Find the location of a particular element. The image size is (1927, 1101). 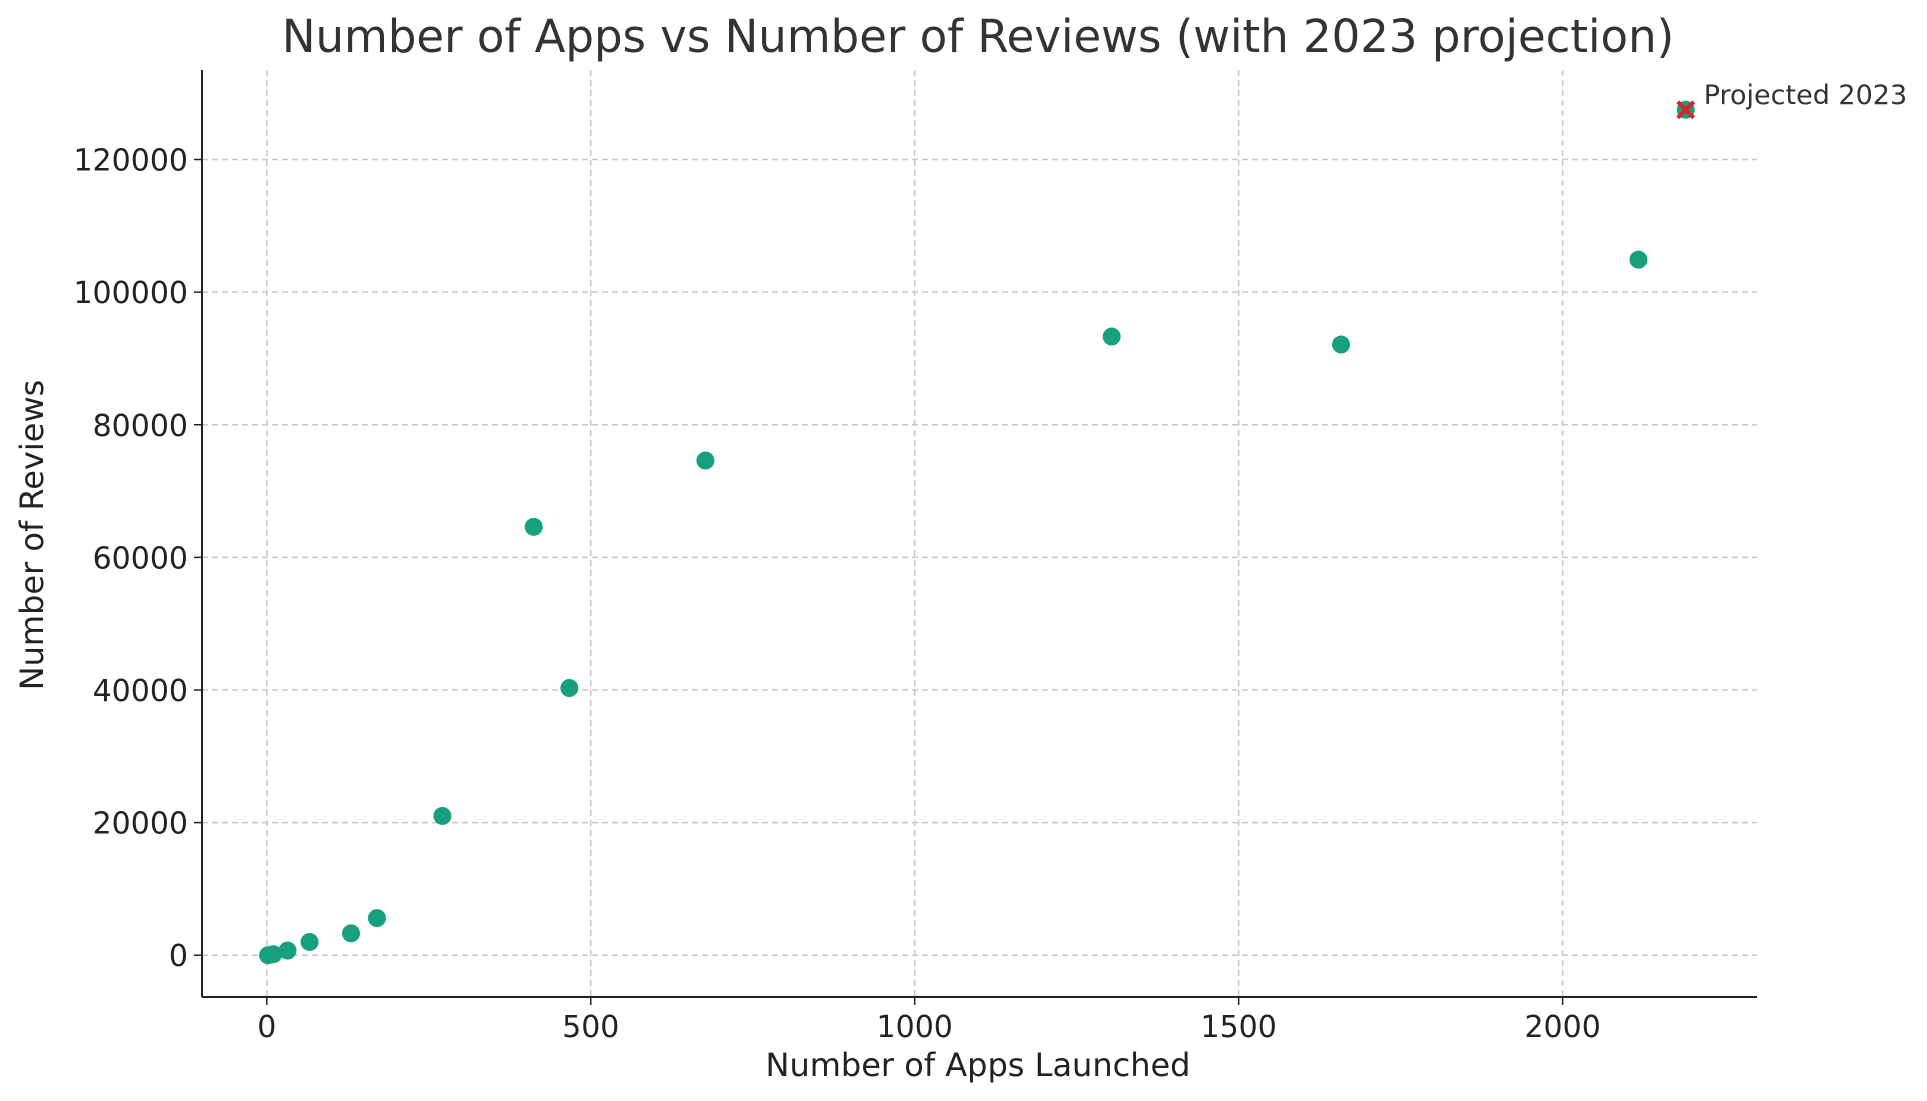

y-tick-label: 120000 is located at coordinates (130, 161).